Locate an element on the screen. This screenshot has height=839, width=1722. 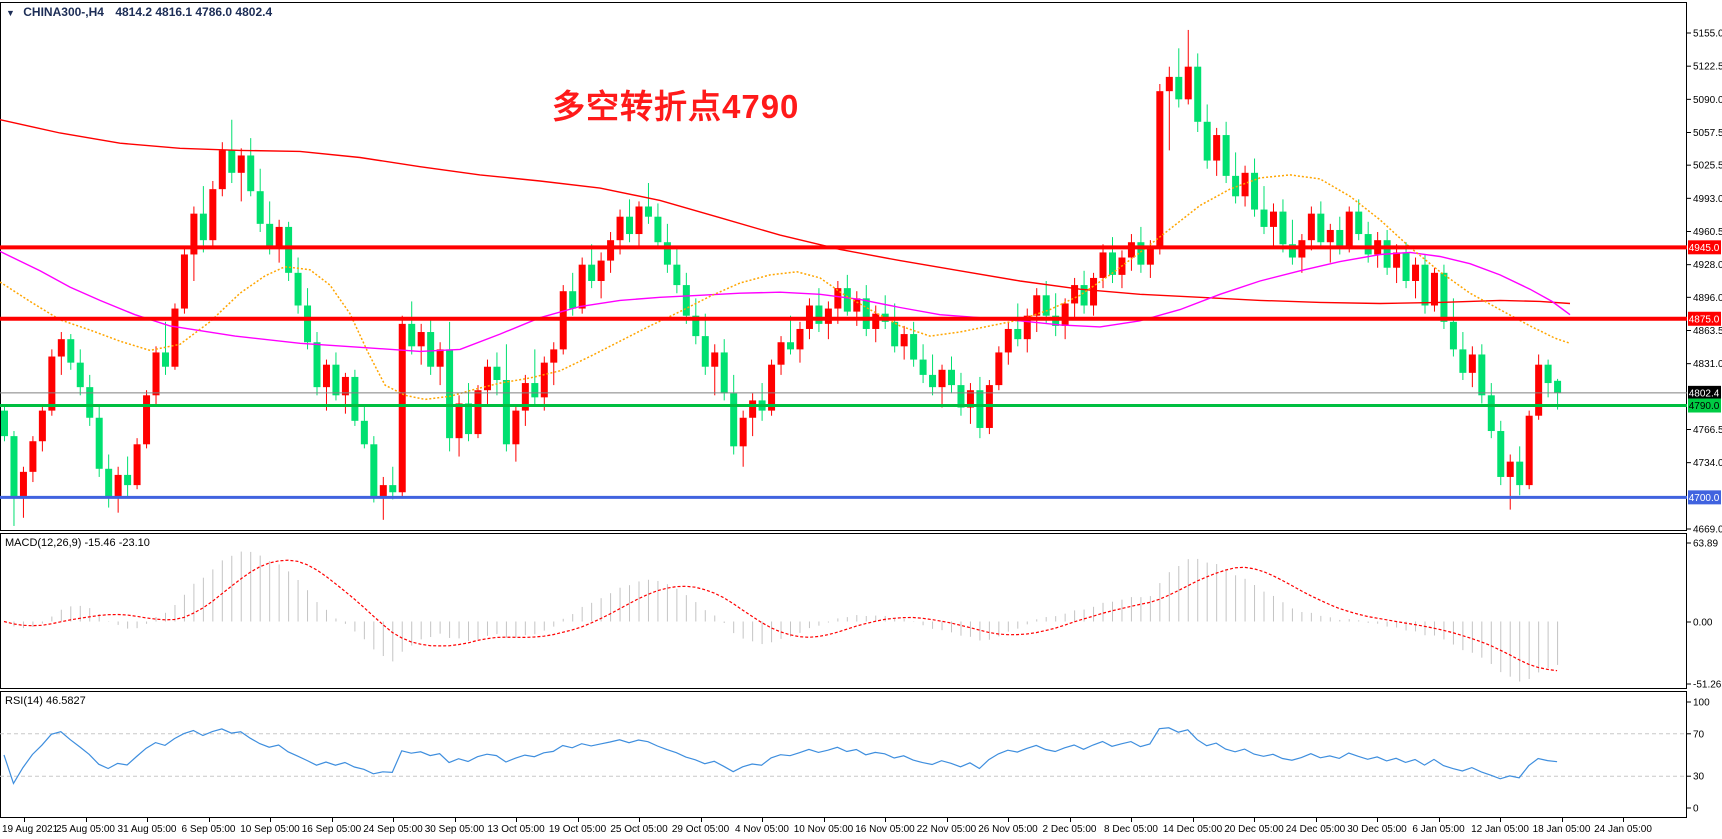
price-badge-label: 4790.0 is located at coordinates (1704, 406).